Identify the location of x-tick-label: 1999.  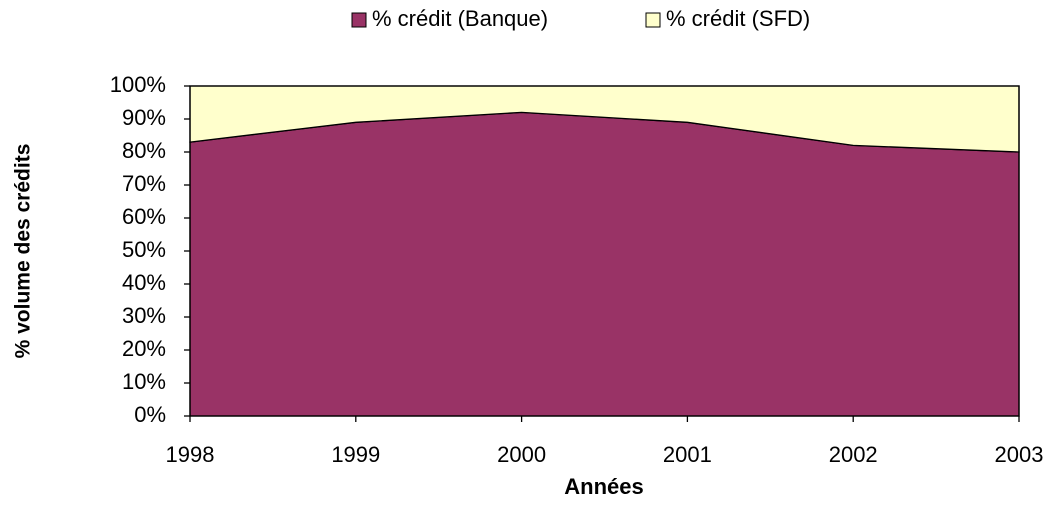
(355, 454).